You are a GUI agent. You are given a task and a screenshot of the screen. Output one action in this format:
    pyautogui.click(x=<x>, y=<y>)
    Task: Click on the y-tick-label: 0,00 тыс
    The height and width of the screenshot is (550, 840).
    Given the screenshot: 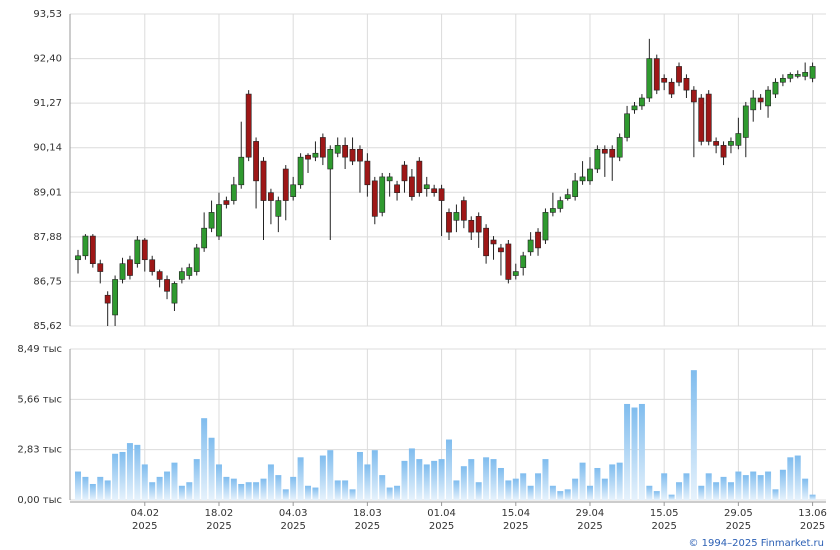 What is the action you would take?
    pyautogui.click(x=39, y=500)
    